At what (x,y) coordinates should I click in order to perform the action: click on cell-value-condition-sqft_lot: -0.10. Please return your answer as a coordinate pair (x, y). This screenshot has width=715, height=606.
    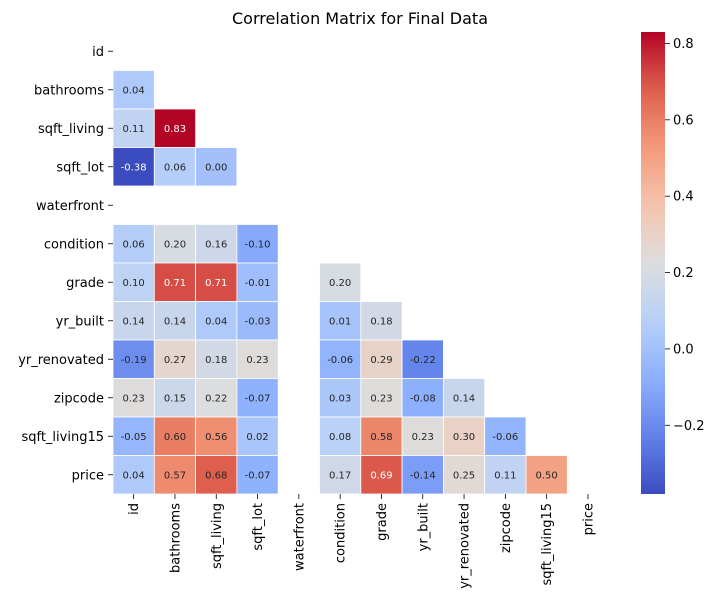
    Looking at the image, I should click on (258, 244).